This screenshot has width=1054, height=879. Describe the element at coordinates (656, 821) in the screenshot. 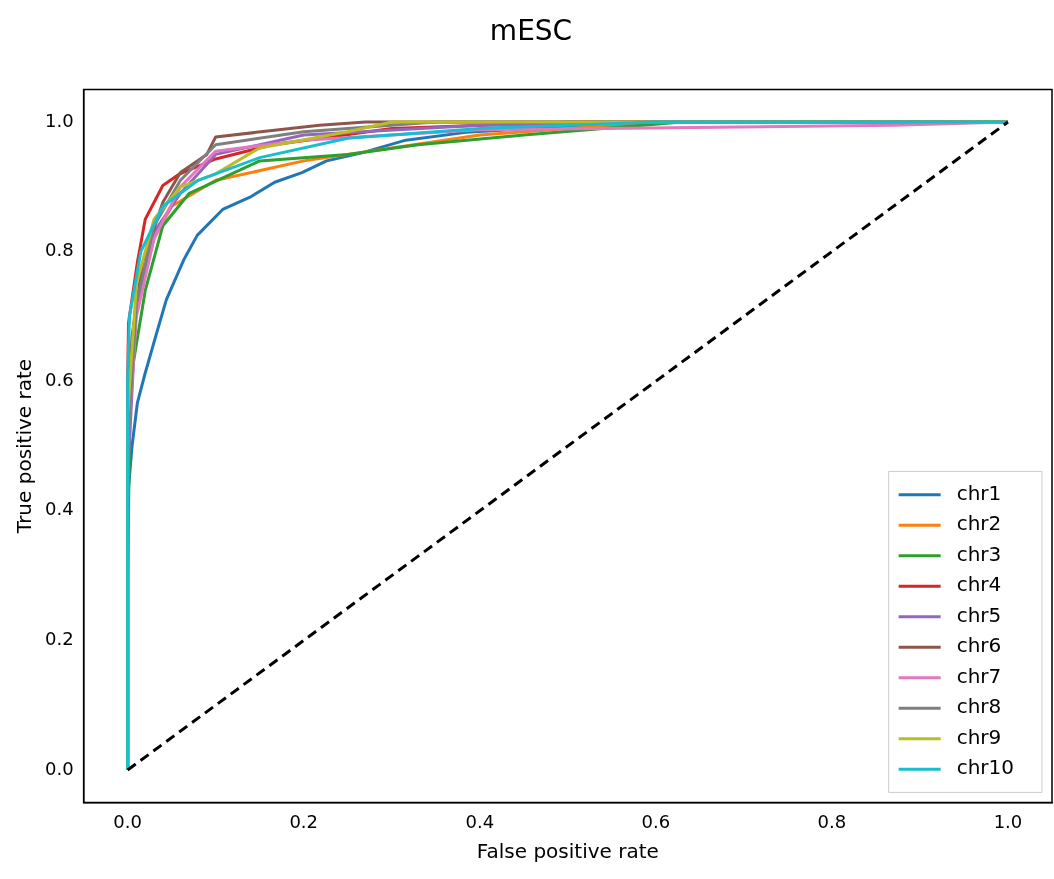

I see `x-tick-label: 0.6` at that location.